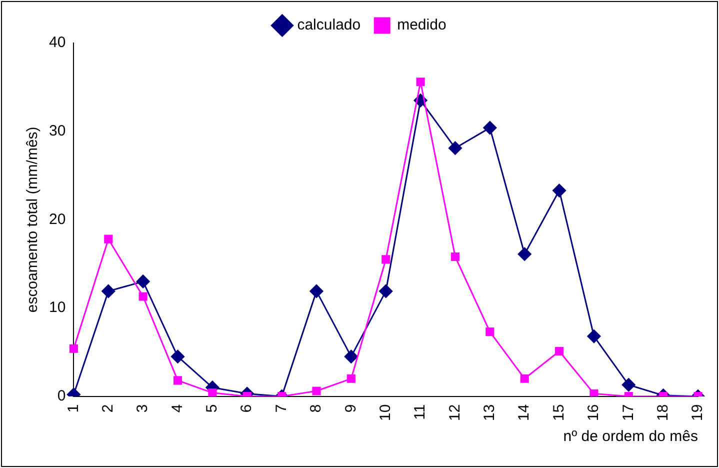 This screenshot has height=468, width=719. Describe the element at coordinates (524, 413) in the screenshot. I see `x-tick-label: 14` at that location.